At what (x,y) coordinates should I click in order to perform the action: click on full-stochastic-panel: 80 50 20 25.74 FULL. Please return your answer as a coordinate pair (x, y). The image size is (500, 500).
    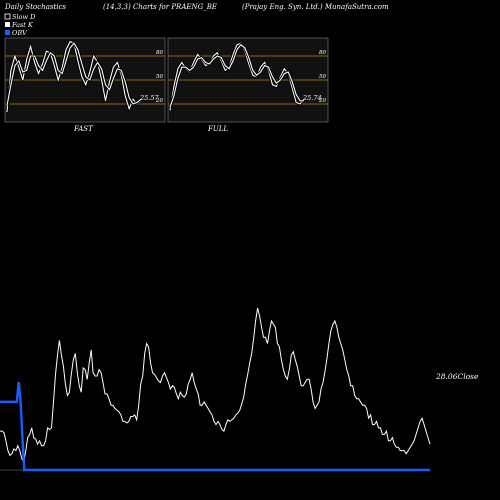
    Looking at the image, I should click on (248, 85).